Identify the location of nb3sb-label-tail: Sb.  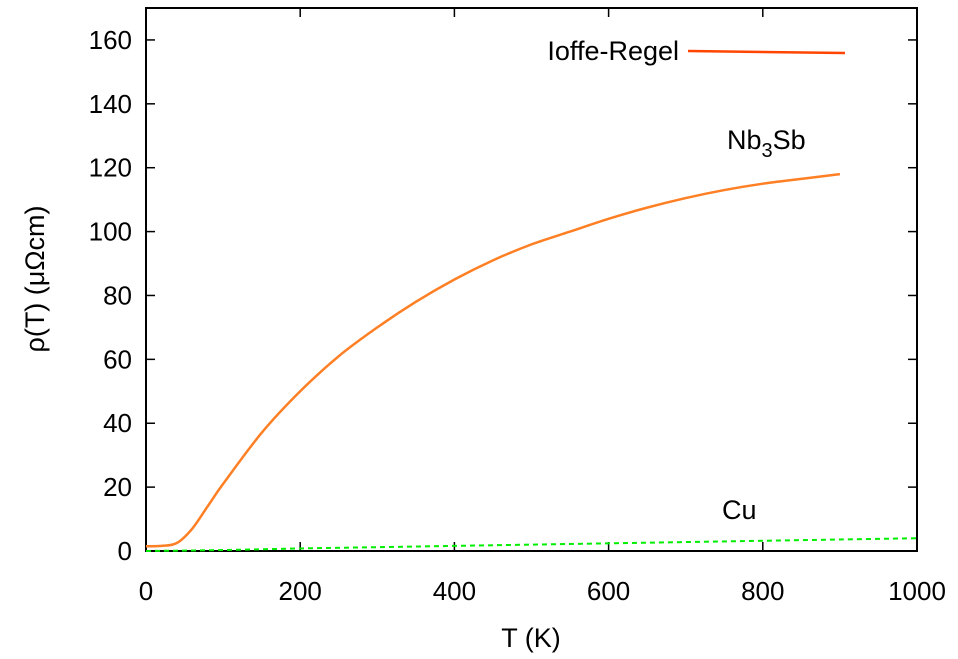
(789, 140).